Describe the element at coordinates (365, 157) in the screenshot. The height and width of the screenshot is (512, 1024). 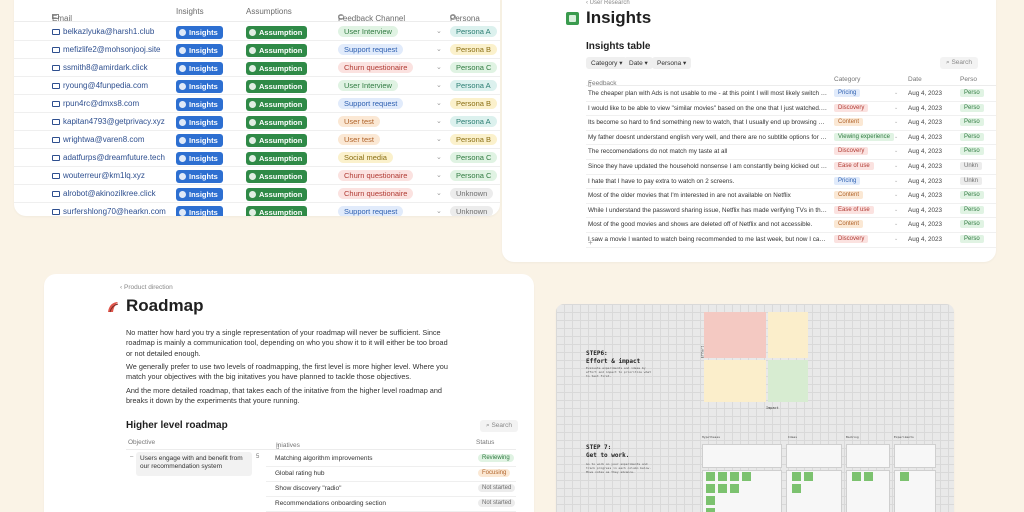
I see `feedback-channel-tag: Social media` at that location.